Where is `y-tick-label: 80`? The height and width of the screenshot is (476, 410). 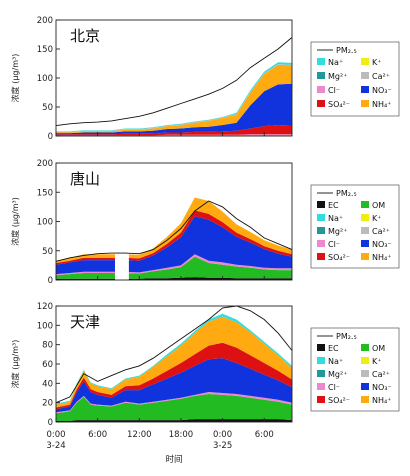
y-tick-label: 80 is located at coordinates (47, 346).